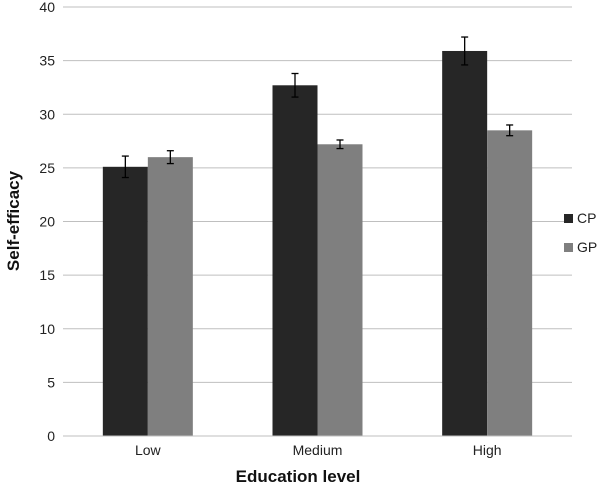 This screenshot has height=486, width=597. I want to click on legend-swatch-gp, so click(568, 247).